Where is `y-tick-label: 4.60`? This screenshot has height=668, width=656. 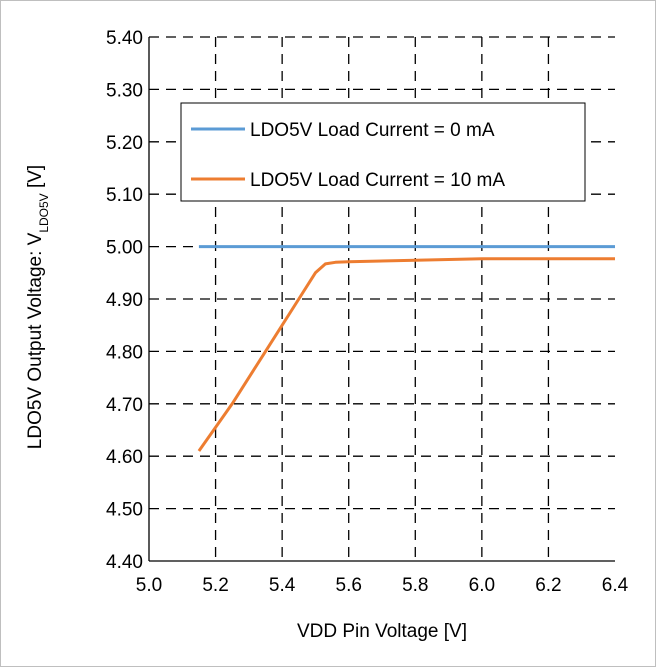
y-tick-label: 4.60 is located at coordinates (124, 457).